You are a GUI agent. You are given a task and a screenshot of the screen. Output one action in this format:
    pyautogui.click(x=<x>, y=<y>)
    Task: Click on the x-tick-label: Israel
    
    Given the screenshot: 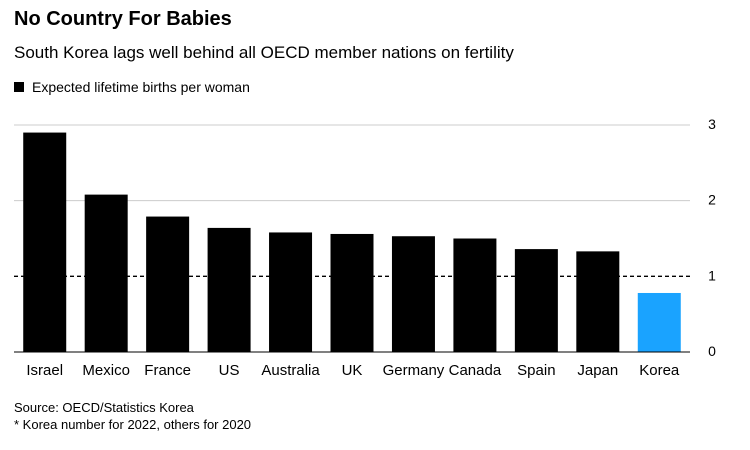 What is the action you would take?
    pyautogui.click(x=44, y=370)
    